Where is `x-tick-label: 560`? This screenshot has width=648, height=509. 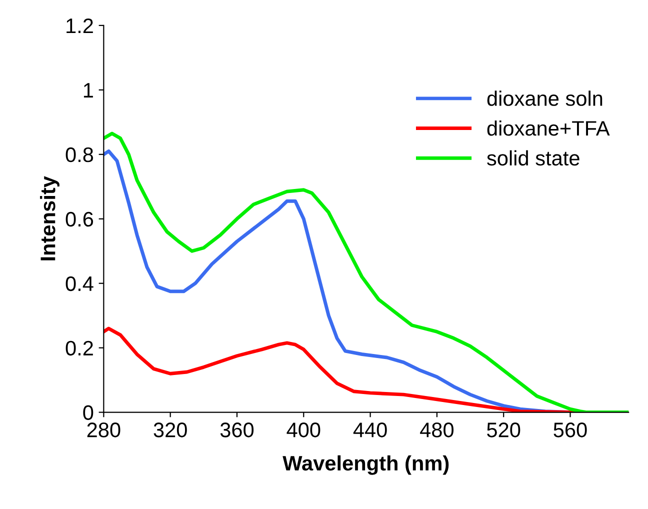
x-tick-label: 560 is located at coordinates (570, 430).